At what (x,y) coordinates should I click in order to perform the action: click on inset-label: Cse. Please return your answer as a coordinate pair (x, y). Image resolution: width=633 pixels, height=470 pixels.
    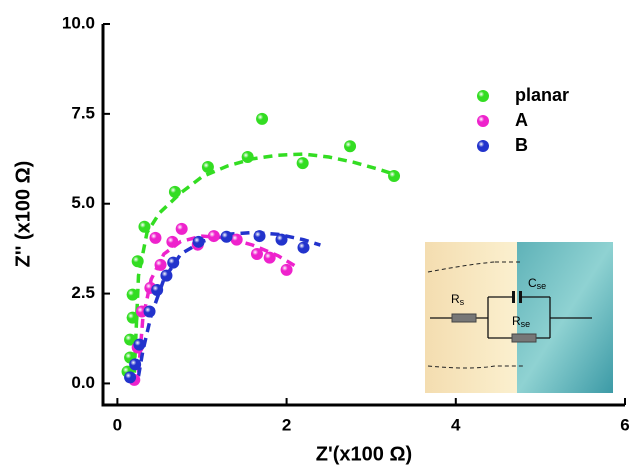
    Looking at the image, I should click on (537, 283).